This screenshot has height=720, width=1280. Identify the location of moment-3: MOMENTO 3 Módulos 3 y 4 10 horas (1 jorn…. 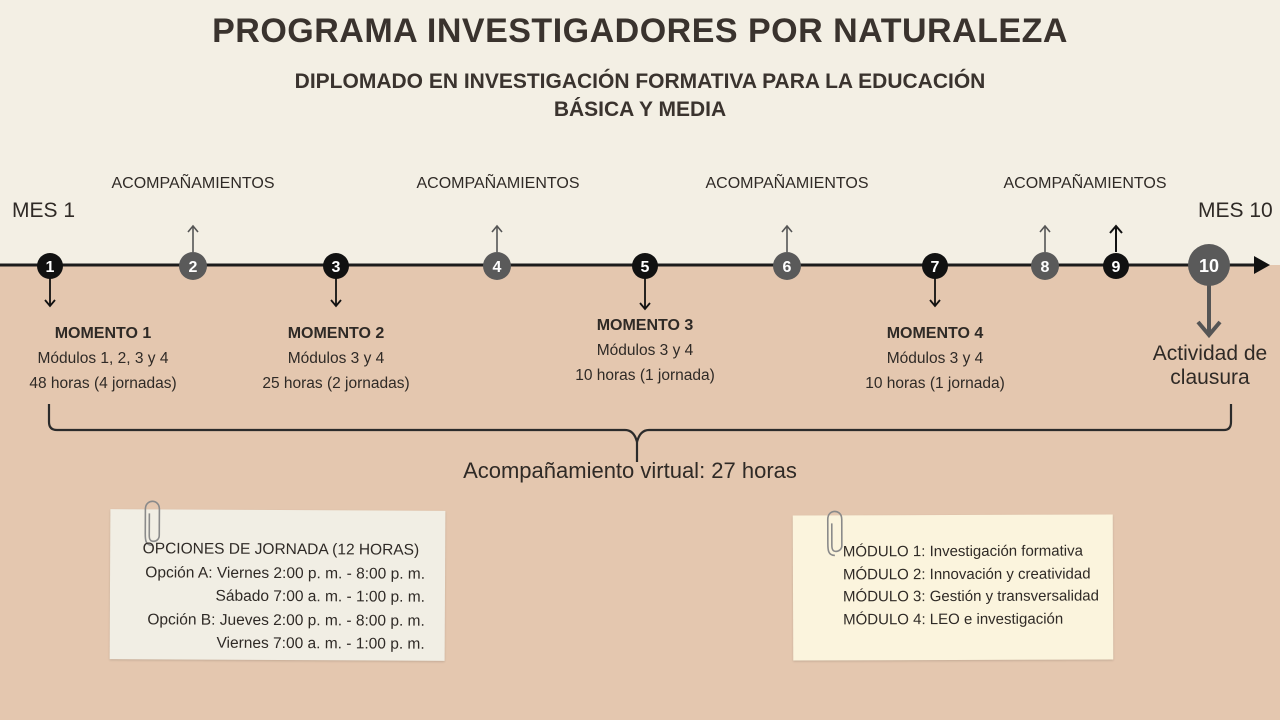
(645, 350).